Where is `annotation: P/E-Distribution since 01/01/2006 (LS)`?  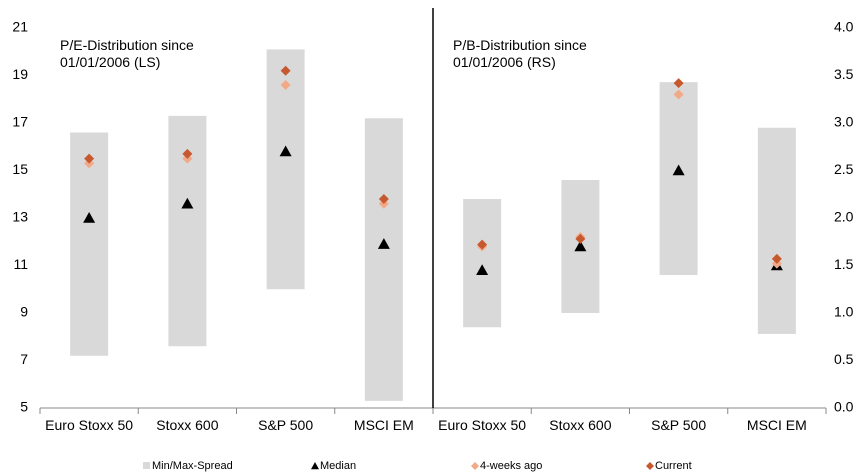
annotation: P/E-Distribution since 01/01/2006 (LS) is located at coordinates (127, 53).